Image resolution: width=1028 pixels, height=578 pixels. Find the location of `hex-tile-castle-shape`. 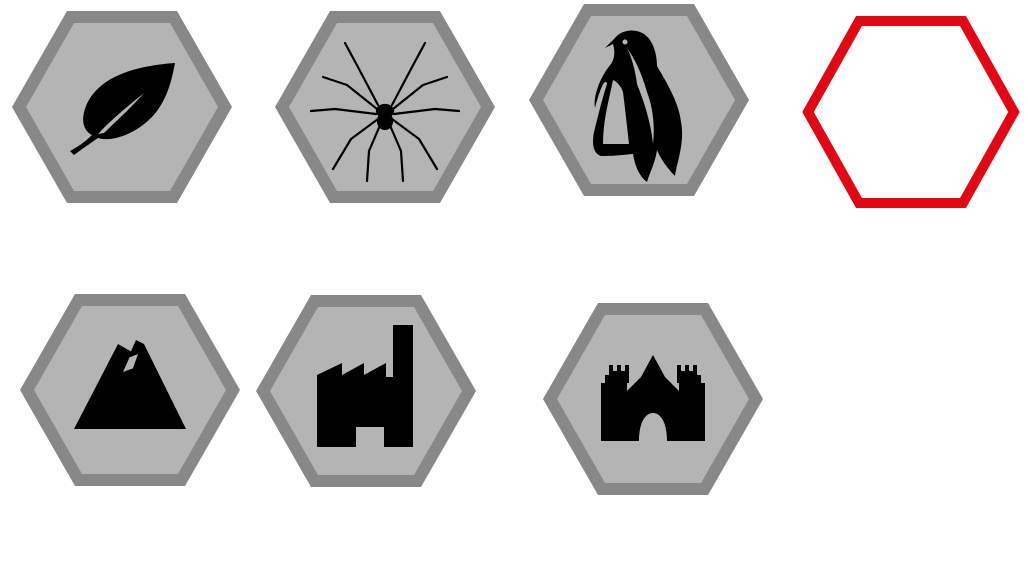

hex-tile-castle-shape is located at coordinates (653, 399).